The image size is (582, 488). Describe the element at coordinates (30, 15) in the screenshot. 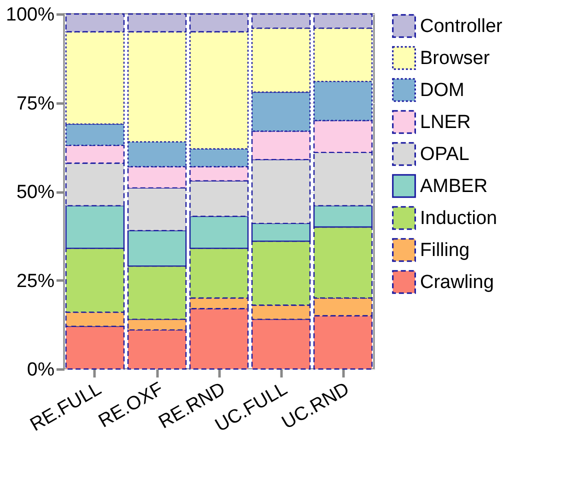

I see `y-tick-label: 100%` at that location.